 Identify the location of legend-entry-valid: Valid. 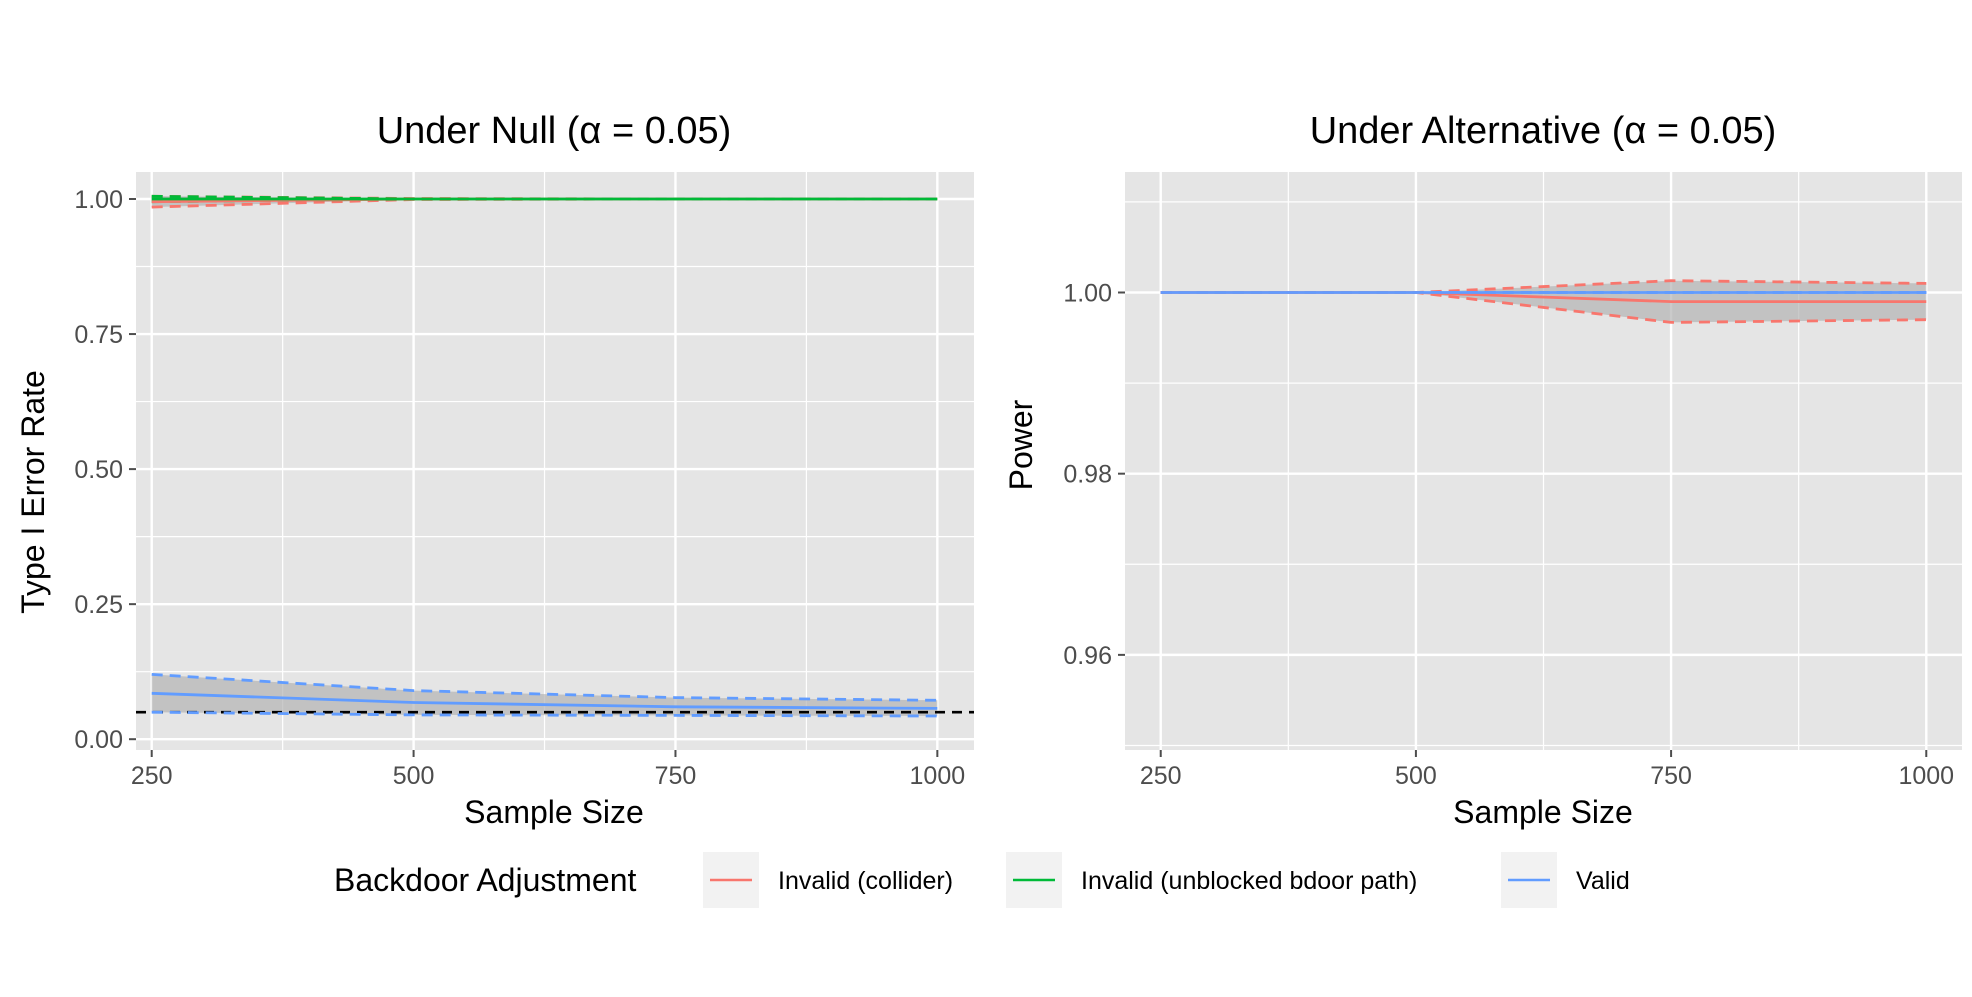
(1565, 880).